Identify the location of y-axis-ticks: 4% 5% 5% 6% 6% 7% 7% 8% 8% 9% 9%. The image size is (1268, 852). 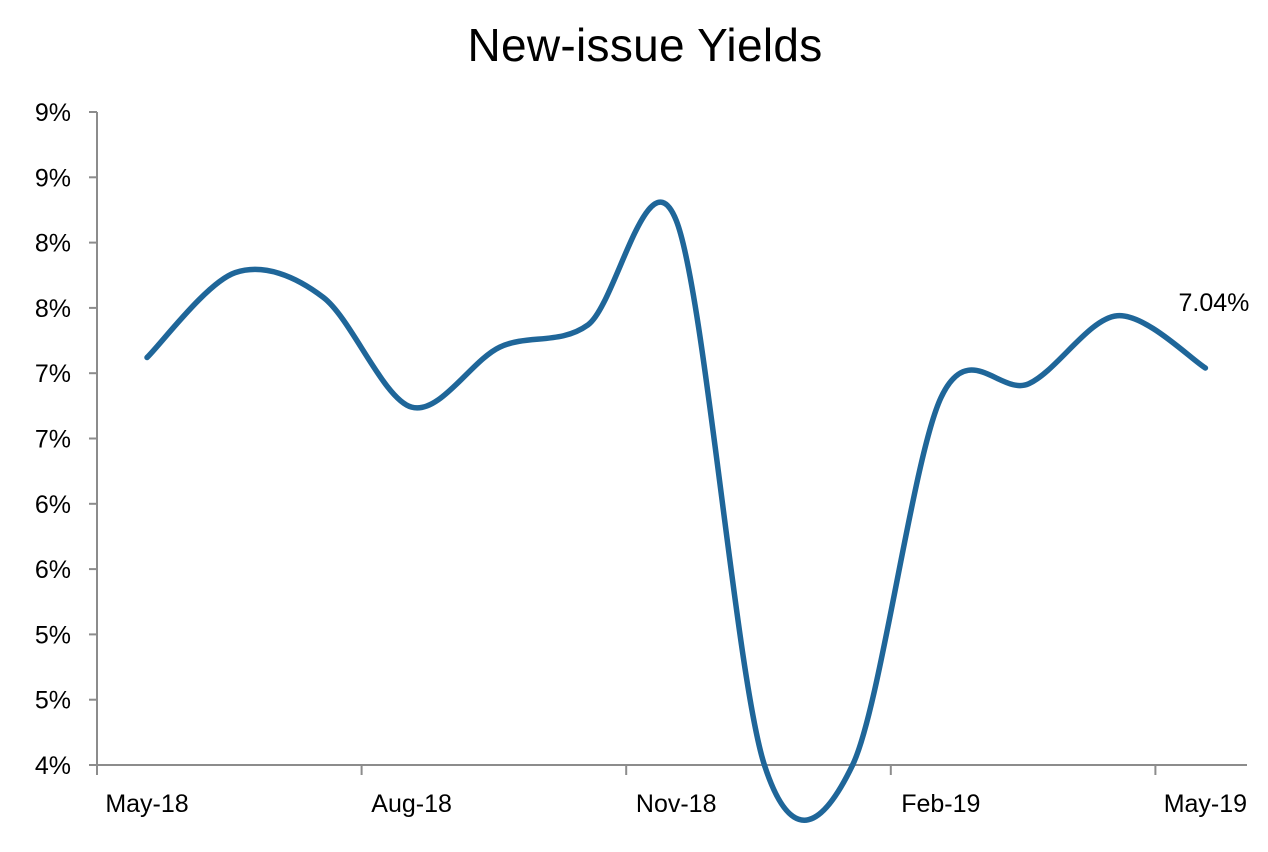
(66, 439).